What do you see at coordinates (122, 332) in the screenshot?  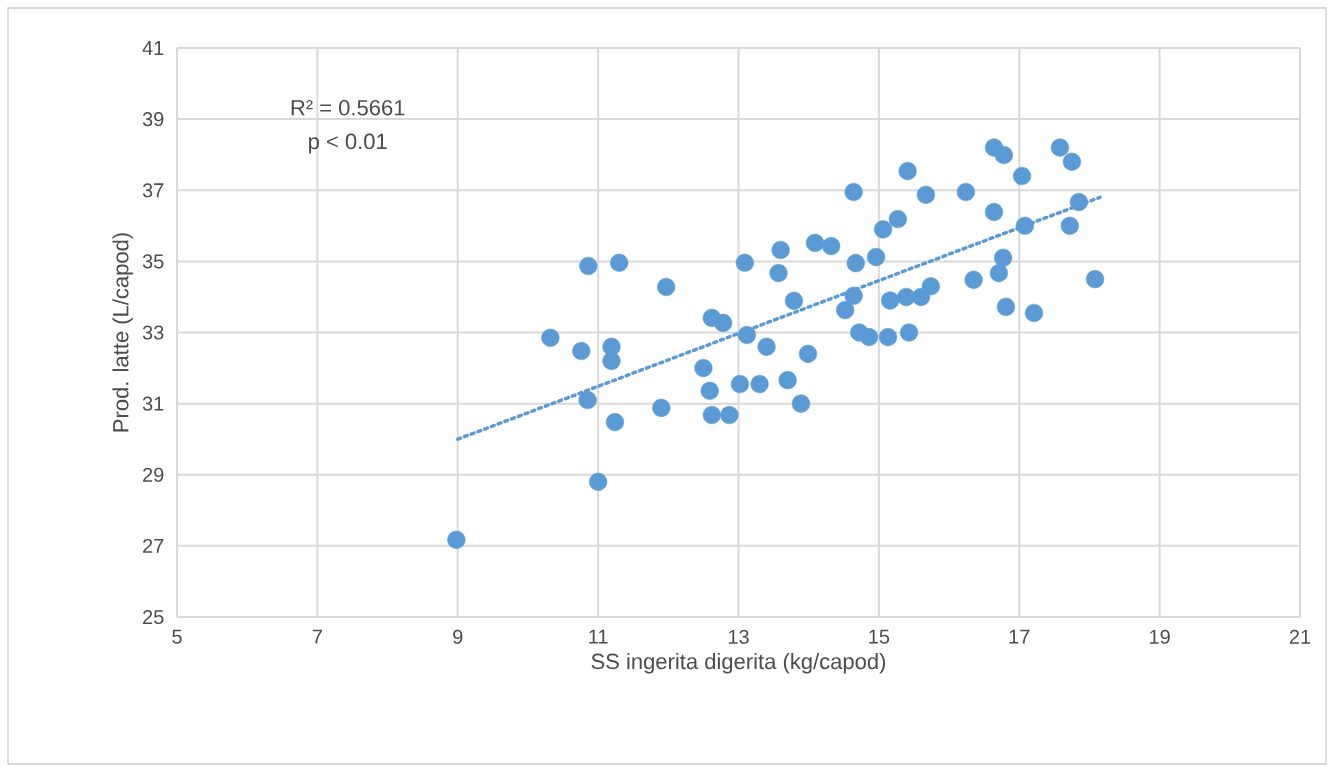 I see `y-axis-title: Prod. latte (L/capod)` at bounding box center [122, 332].